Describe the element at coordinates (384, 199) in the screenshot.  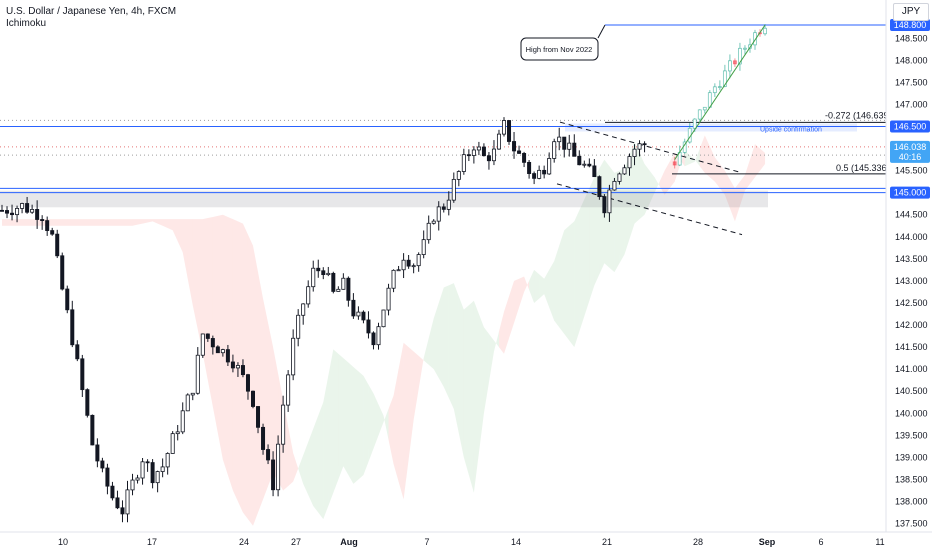
I see `support-zone` at that location.